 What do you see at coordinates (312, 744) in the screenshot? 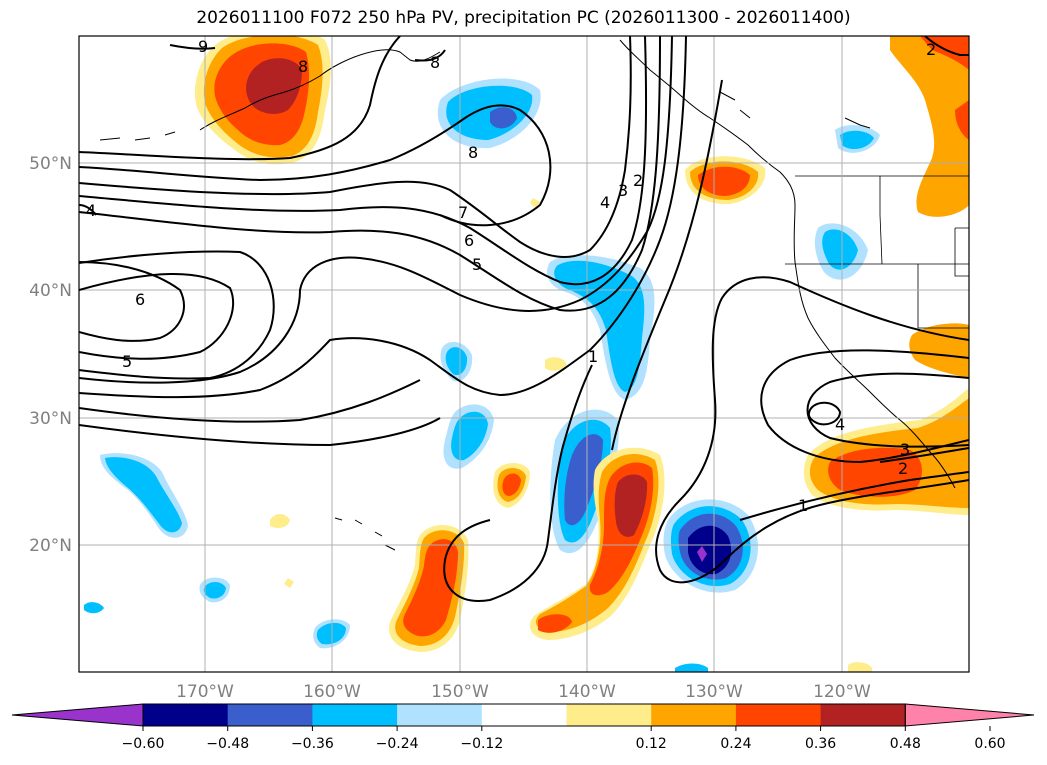
I see `colorbar-tick-label: −0.36` at bounding box center [312, 744].